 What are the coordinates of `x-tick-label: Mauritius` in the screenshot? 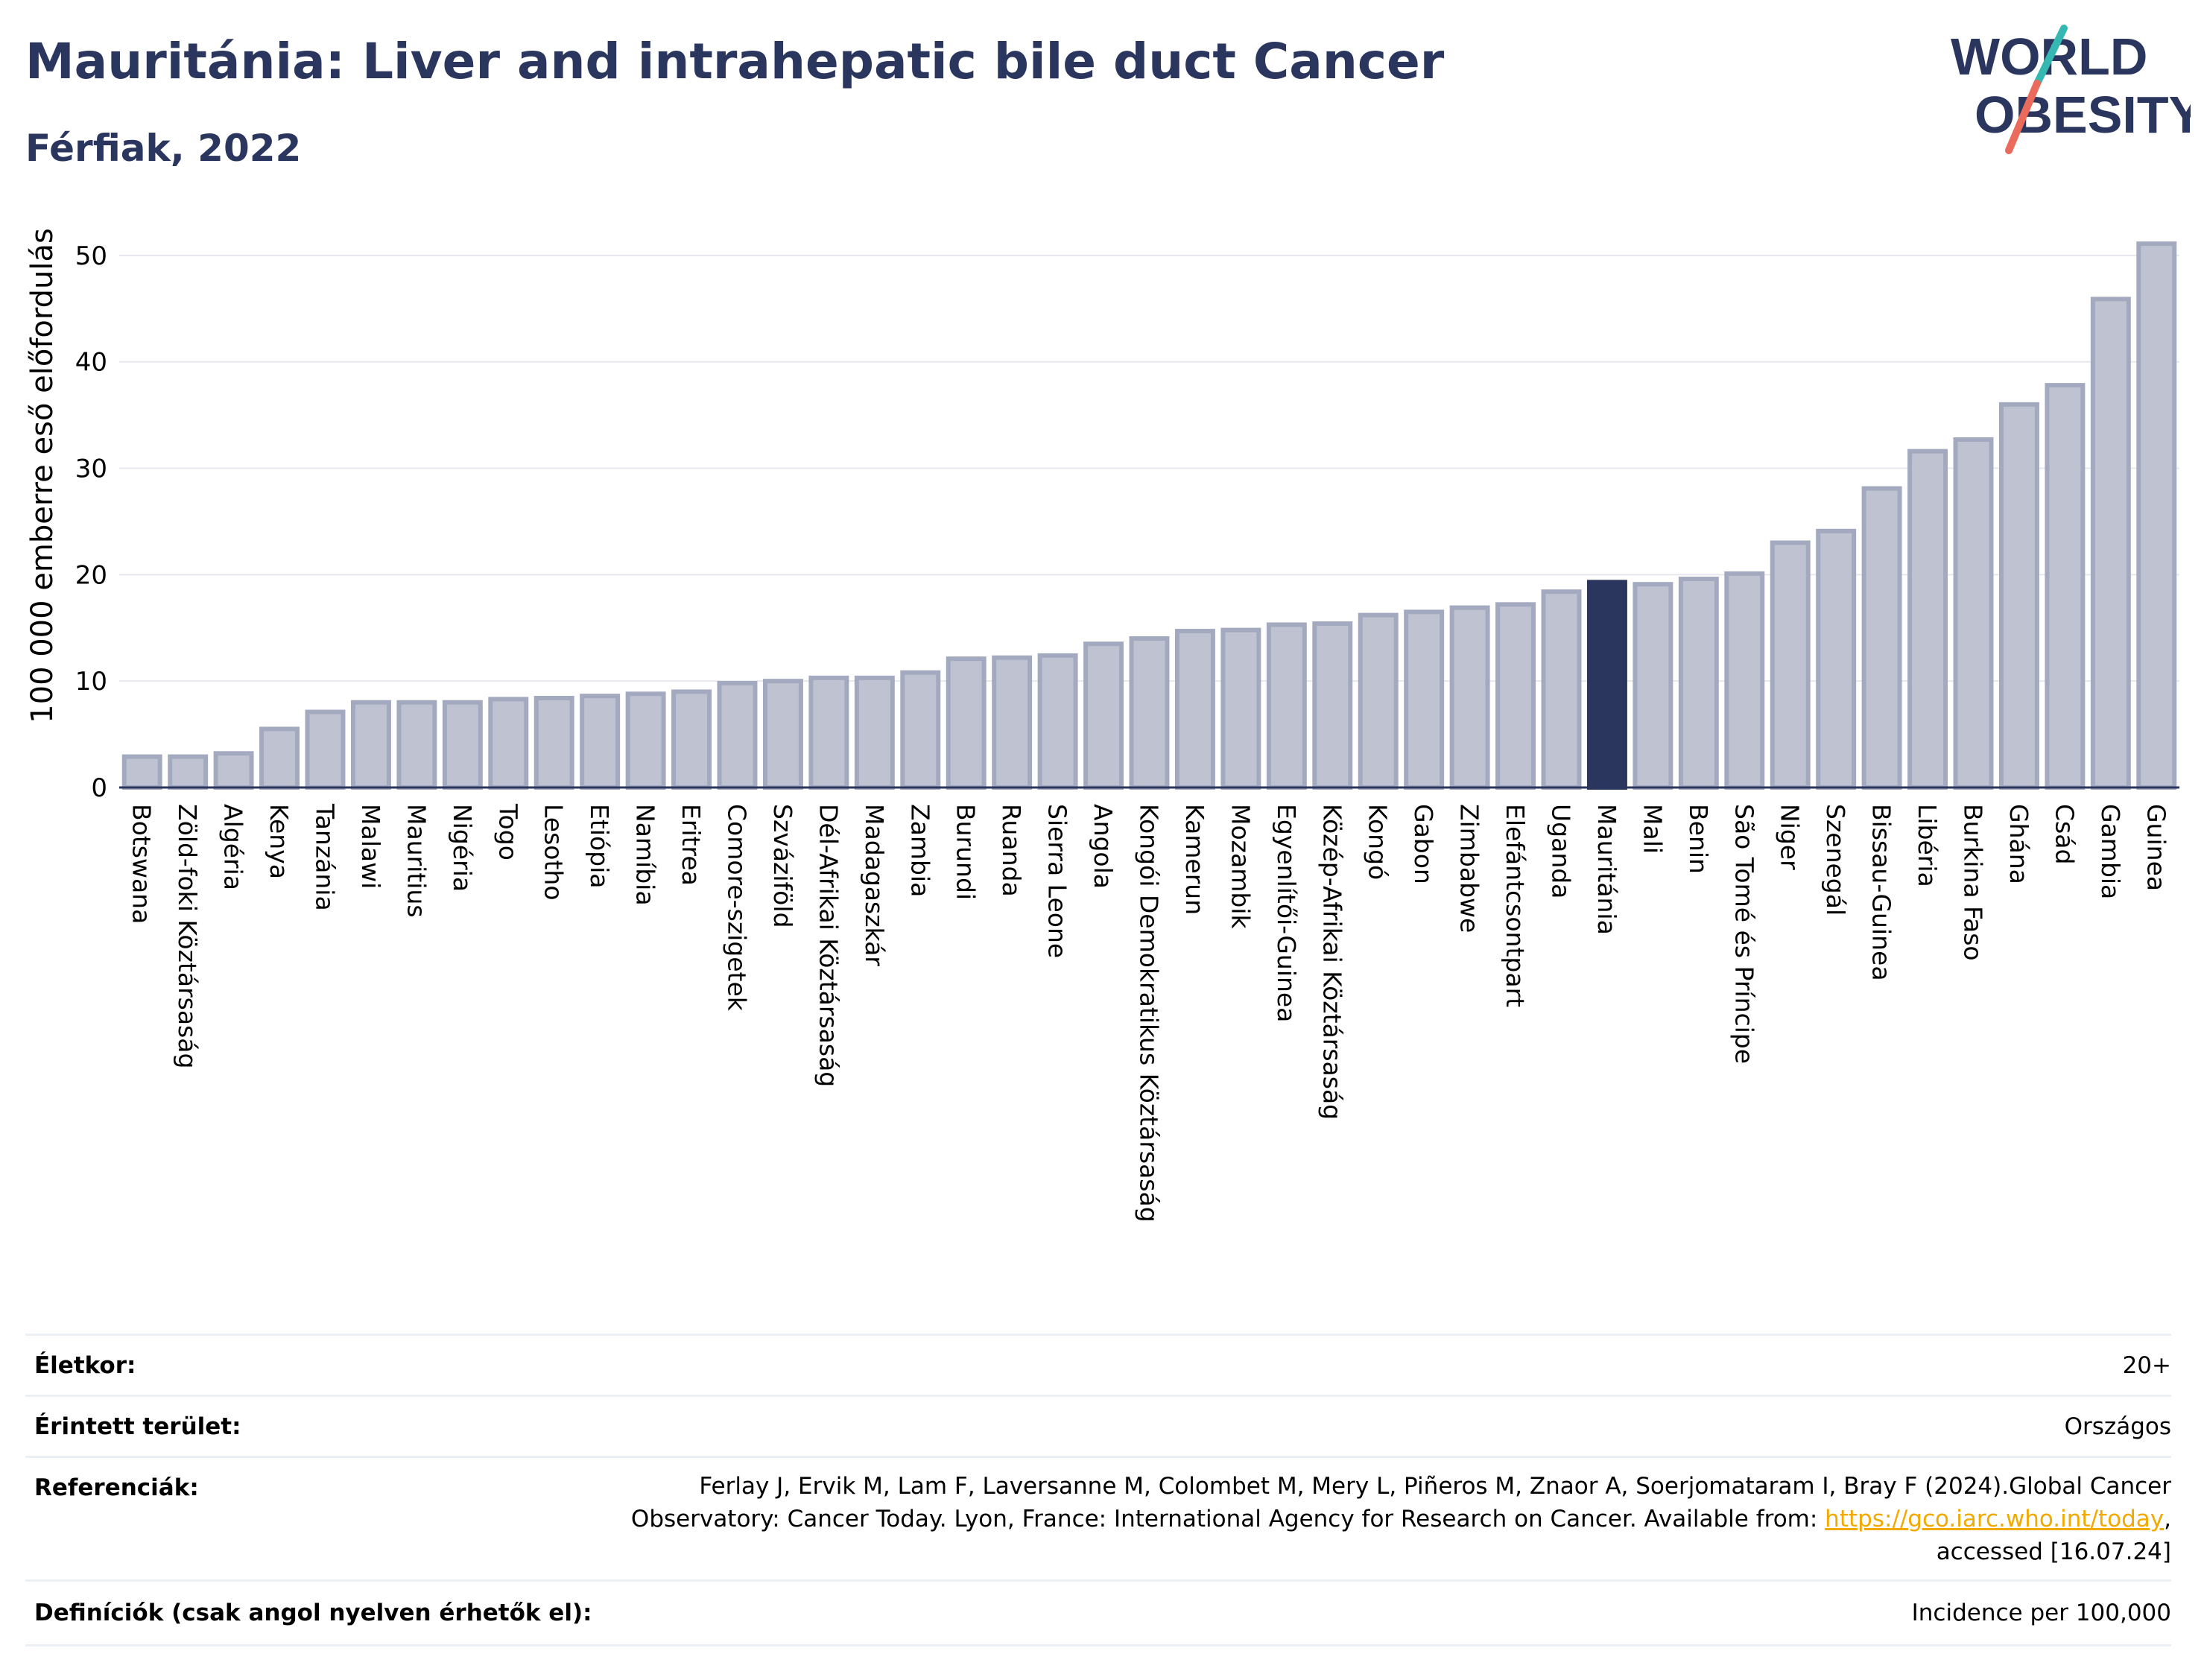 It's located at (416, 861).